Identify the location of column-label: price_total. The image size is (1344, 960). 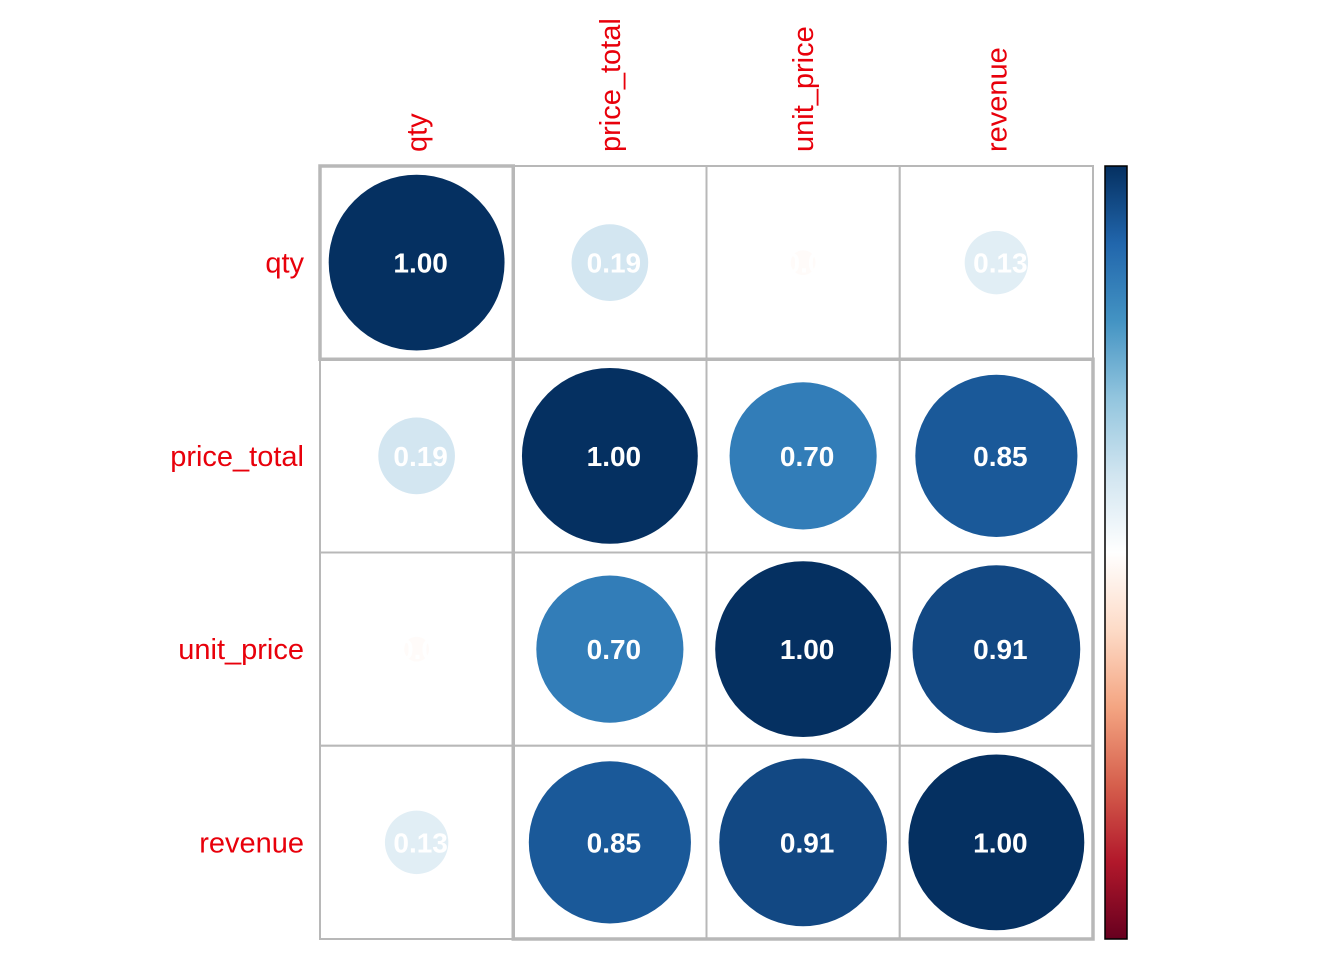
(611, 85).